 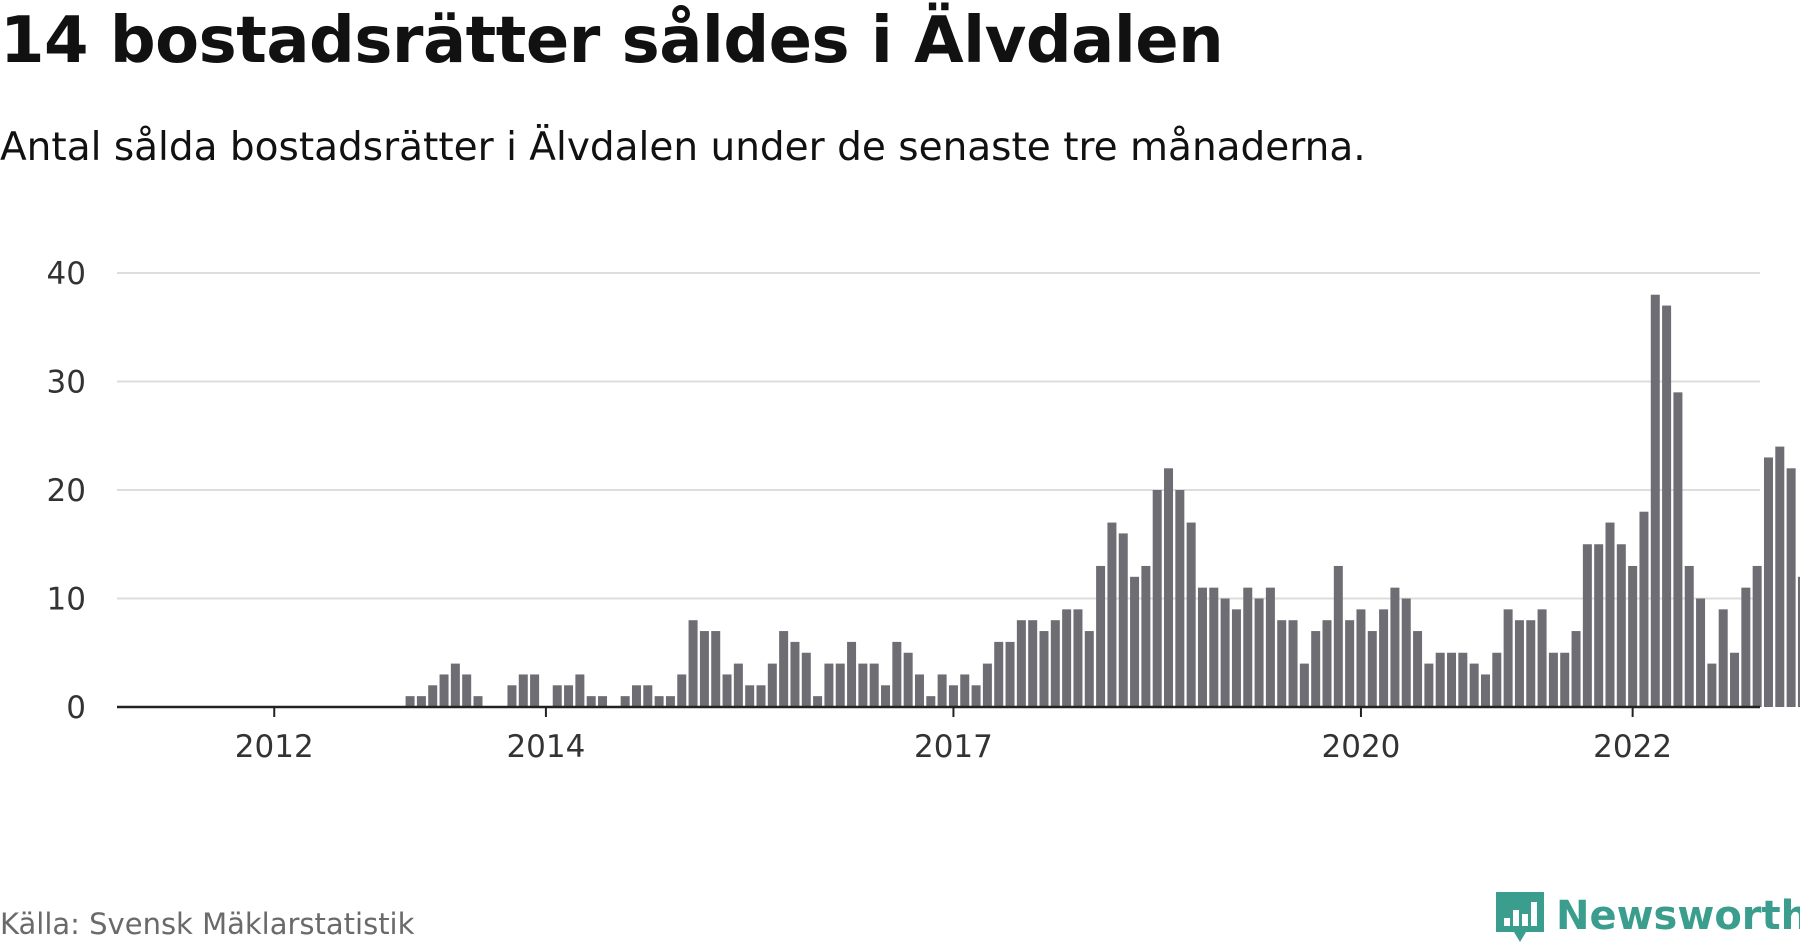 What do you see at coordinates (274, 747) in the screenshot?
I see `x-tick-label: 2012` at bounding box center [274, 747].